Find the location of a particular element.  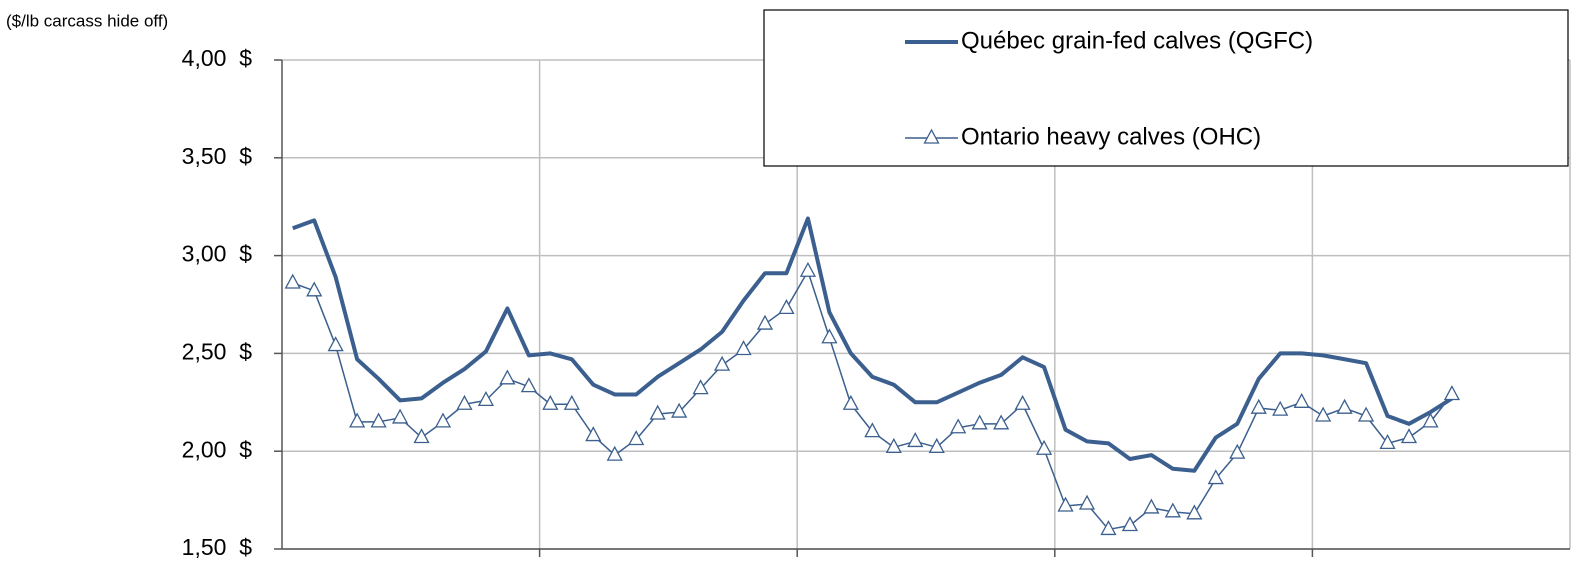

y-axis-label: ($/lb carcass hide off) is located at coordinates (87, 20).